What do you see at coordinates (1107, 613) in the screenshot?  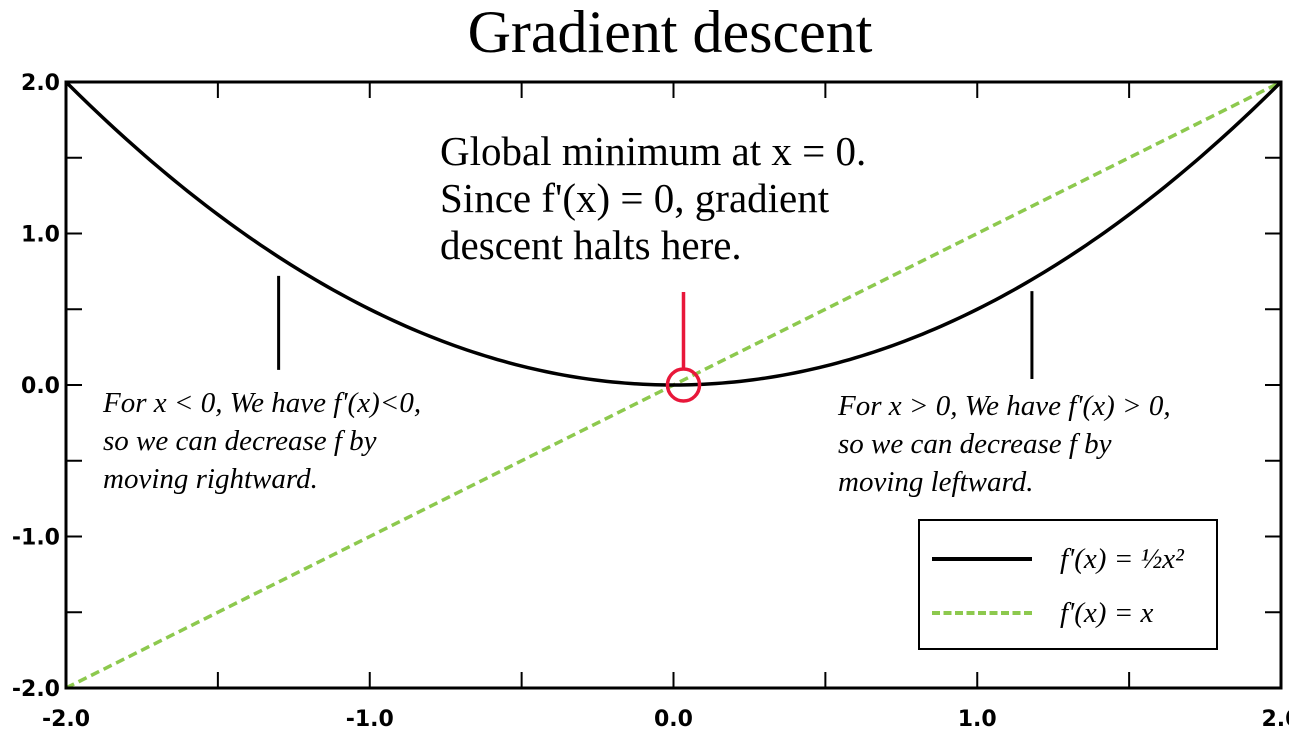 I see `legend-label: f'(x) = x` at bounding box center [1107, 613].